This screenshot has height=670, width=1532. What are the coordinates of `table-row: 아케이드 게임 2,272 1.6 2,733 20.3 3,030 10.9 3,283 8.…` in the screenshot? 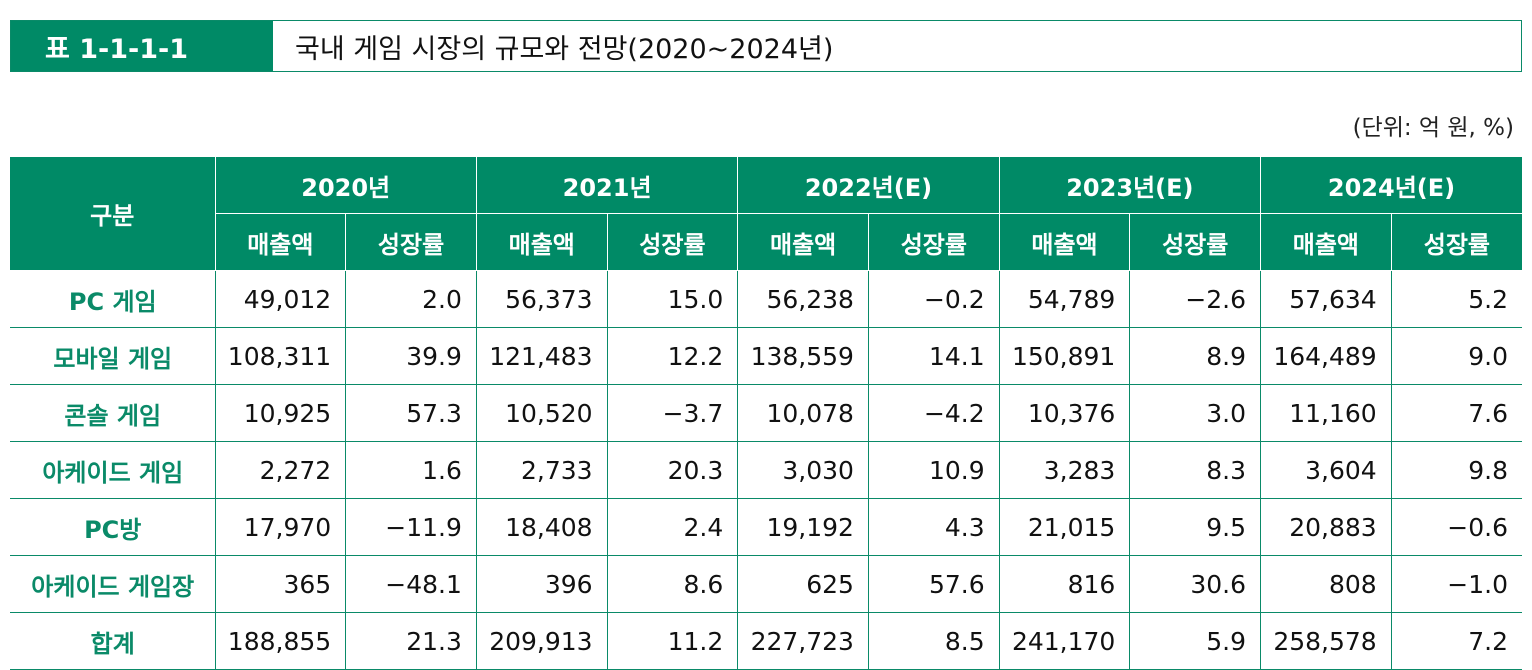 It's located at (766, 470).